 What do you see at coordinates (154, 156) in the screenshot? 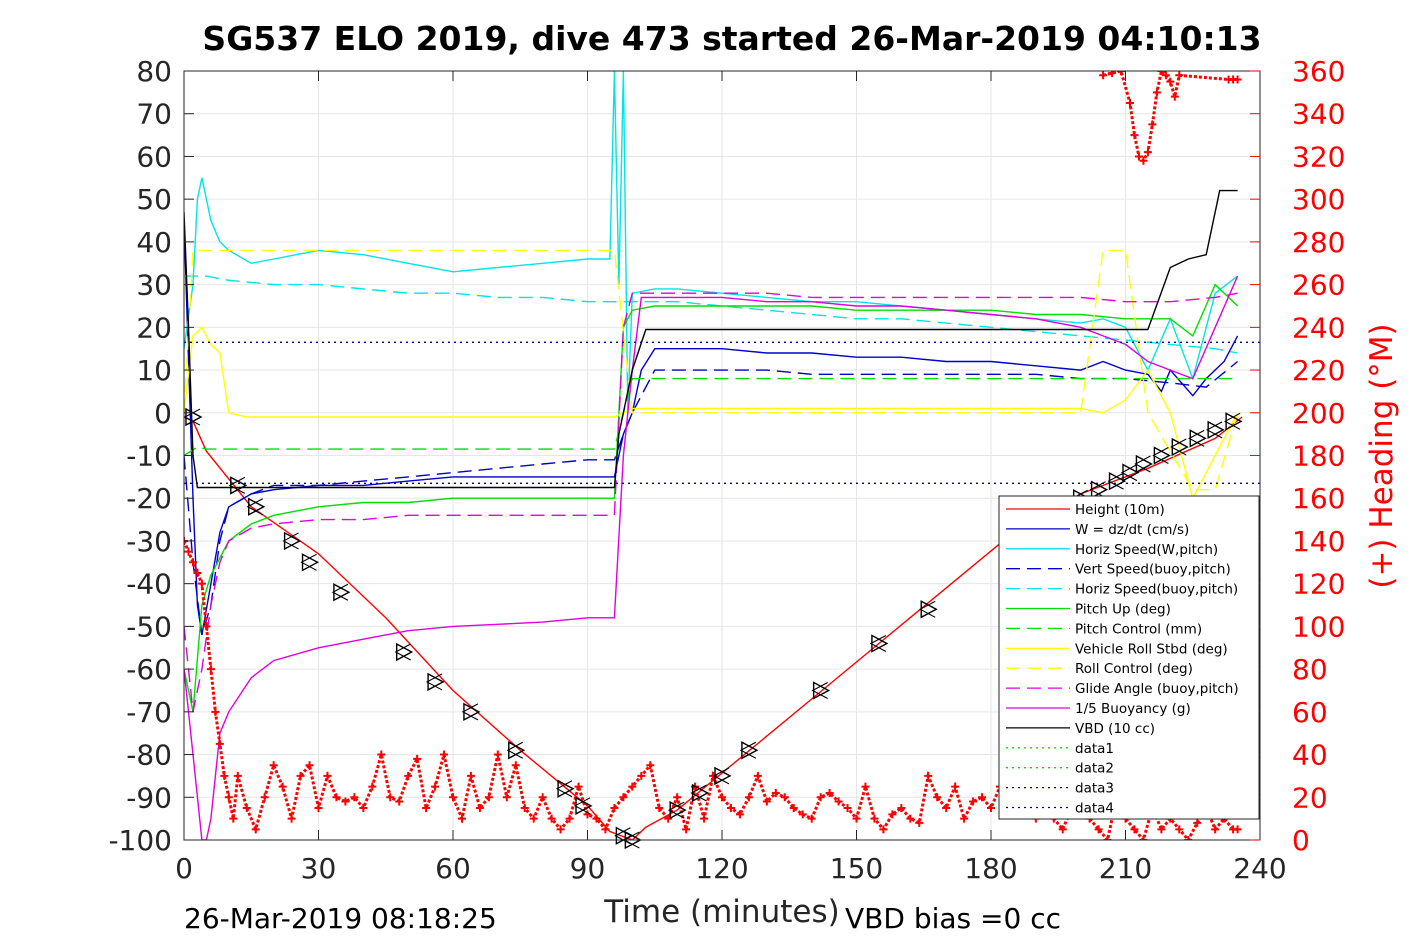
I see `y-tick-label-16: 60` at bounding box center [154, 156].